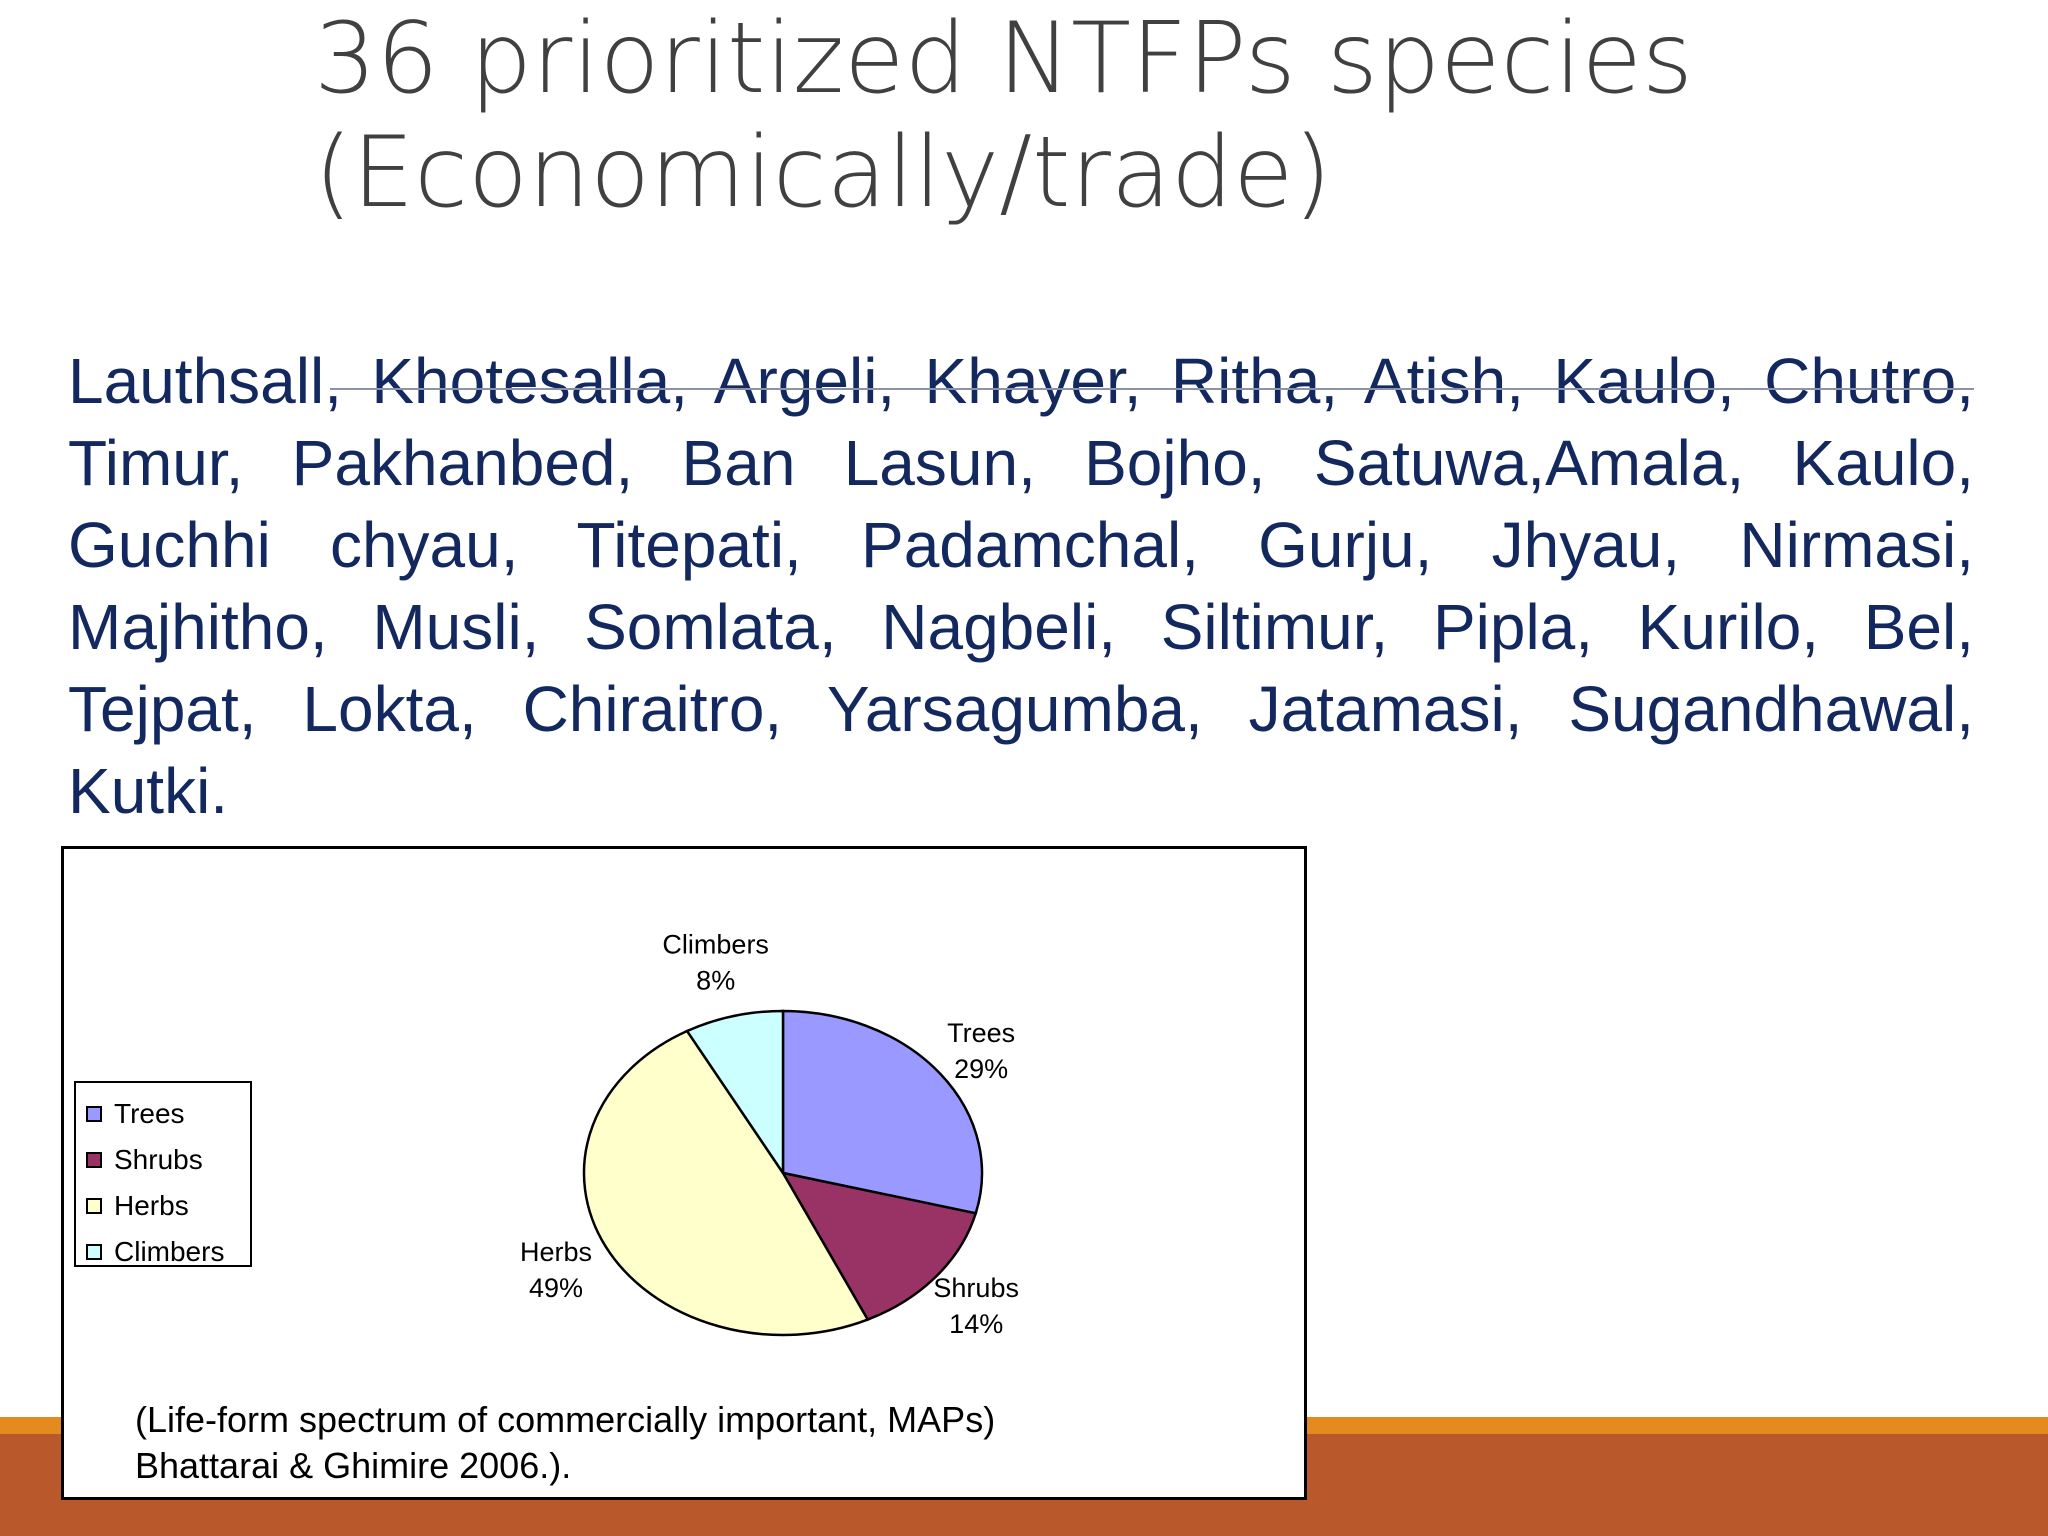  What do you see at coordinates (169, 1251) in the screenshot?
I see `legend-label-climbers: Climbers` at bounding box center [169, 1251].